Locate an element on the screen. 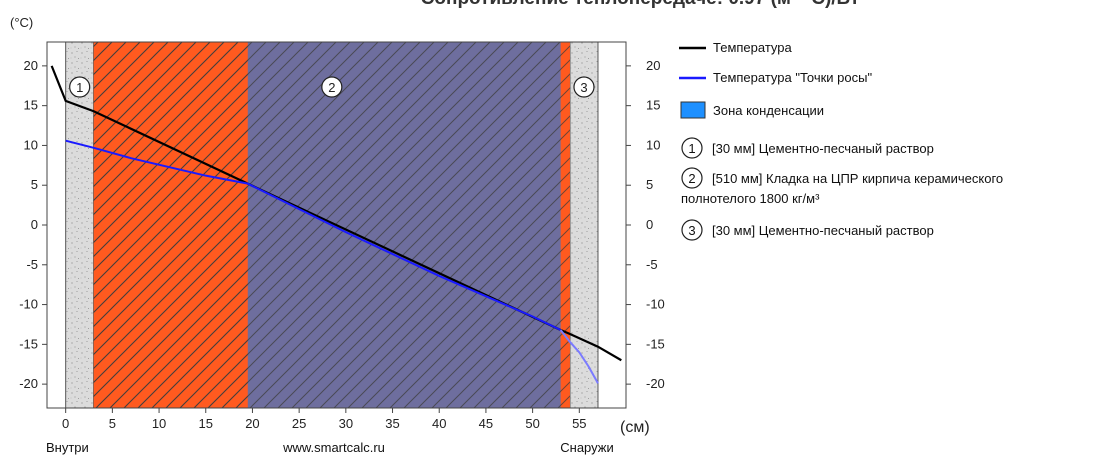 This screenshot has height=459, width=1099. y-tick-left-label: 20 is located at coordinates (31, 65).